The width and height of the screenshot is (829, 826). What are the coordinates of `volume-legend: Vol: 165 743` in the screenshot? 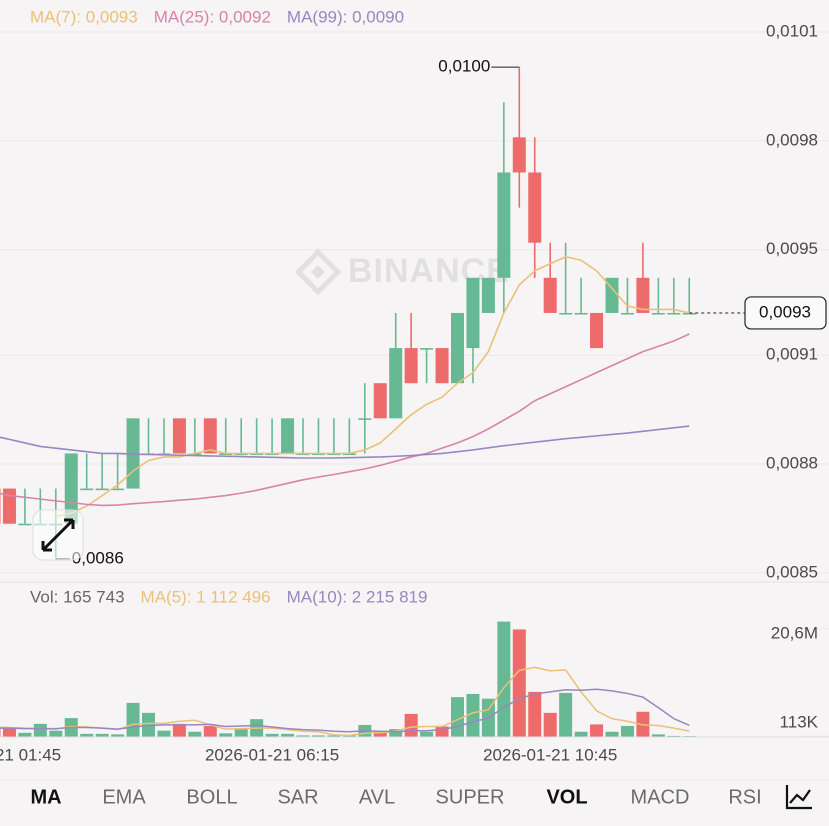 It's located at (77, 596).